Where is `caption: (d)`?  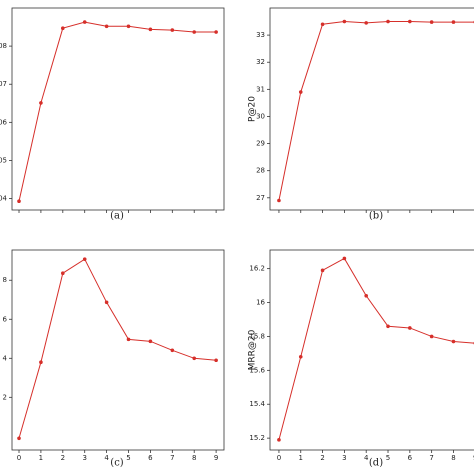
caption: (d) is located at coordinates (376, 463).